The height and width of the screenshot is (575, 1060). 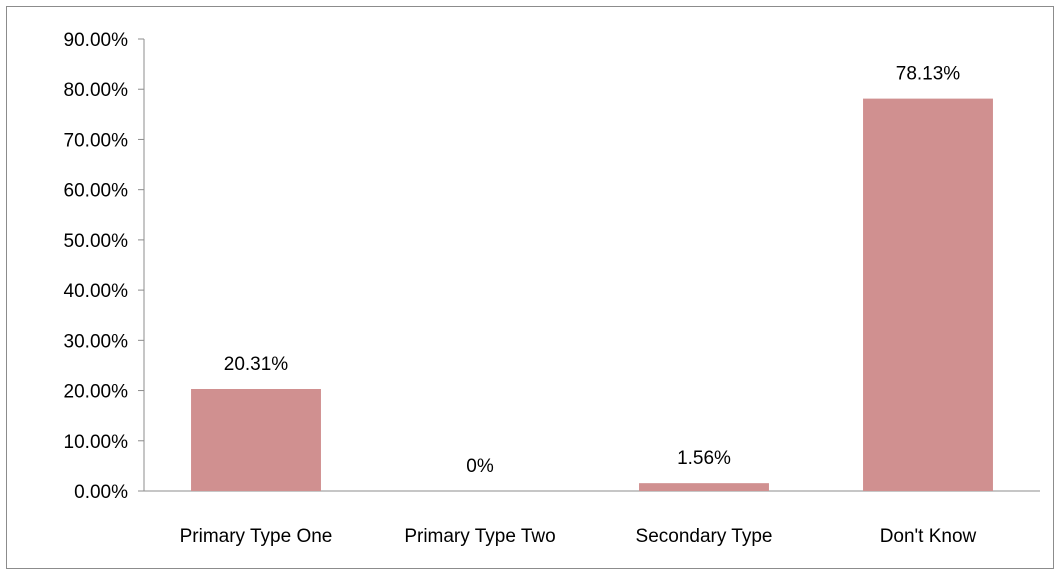 I want to click on category-label-2: Secondary Type, so click(x=704, y=536).